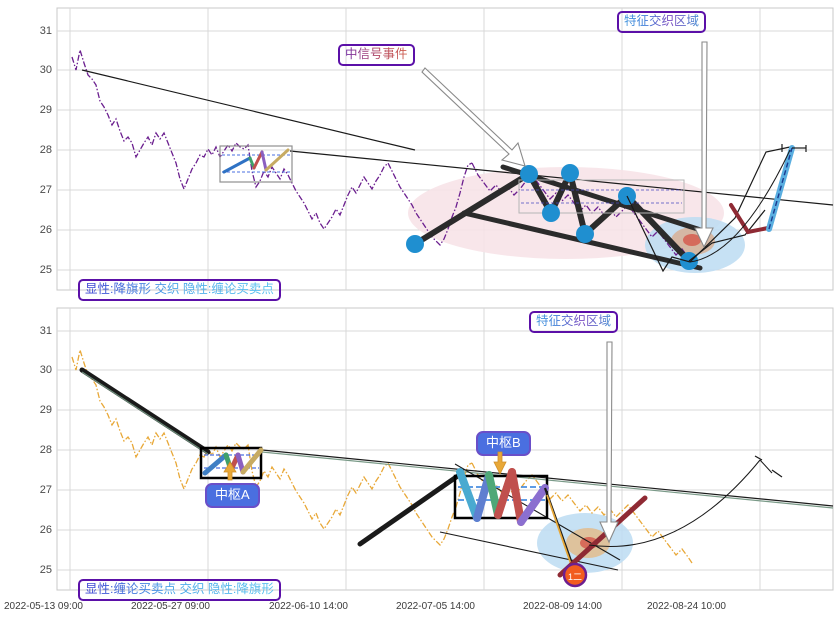 The height and width of the screenshot is (617, 839). What do you see at coordinates (232, 495) in the screenshot?
I see `pivot-a-tag: 中枢A` at bounding box center [232, 495].